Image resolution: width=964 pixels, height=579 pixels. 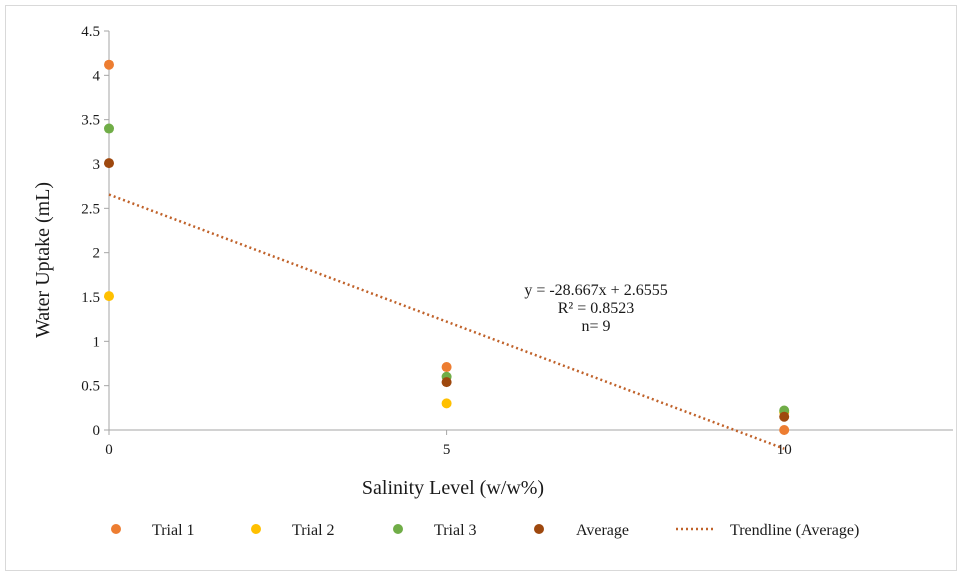 What do you see at coordinates (97, 165) in the screenshot?
I see `y-tick-label: 3` at bounding box center [97, 165].